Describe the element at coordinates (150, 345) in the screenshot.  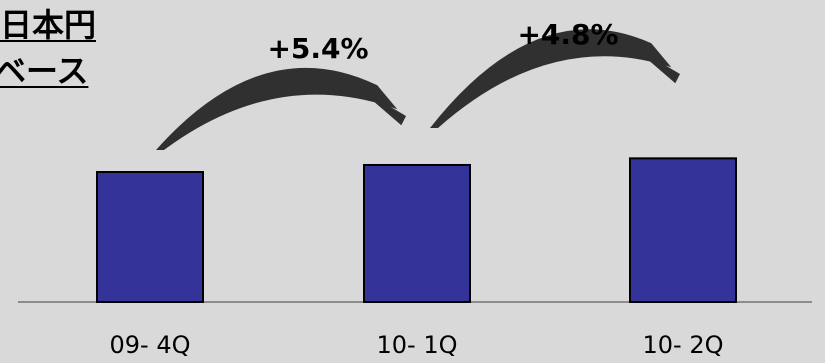
I see `x-tick-label-1: 09- 4Q` at that location.